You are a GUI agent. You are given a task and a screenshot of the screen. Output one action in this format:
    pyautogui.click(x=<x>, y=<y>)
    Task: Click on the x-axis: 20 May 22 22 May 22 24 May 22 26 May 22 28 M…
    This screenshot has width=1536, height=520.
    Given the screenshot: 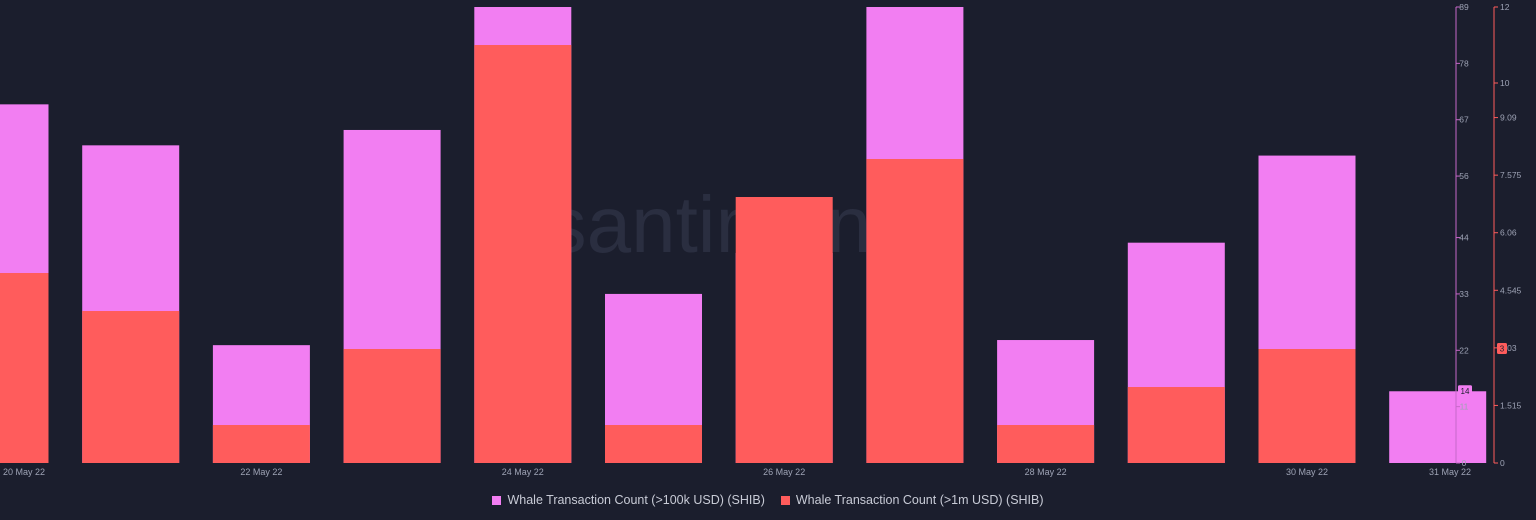 What is the action you would take?
    pyautogui.click(x=737, y=472)
    